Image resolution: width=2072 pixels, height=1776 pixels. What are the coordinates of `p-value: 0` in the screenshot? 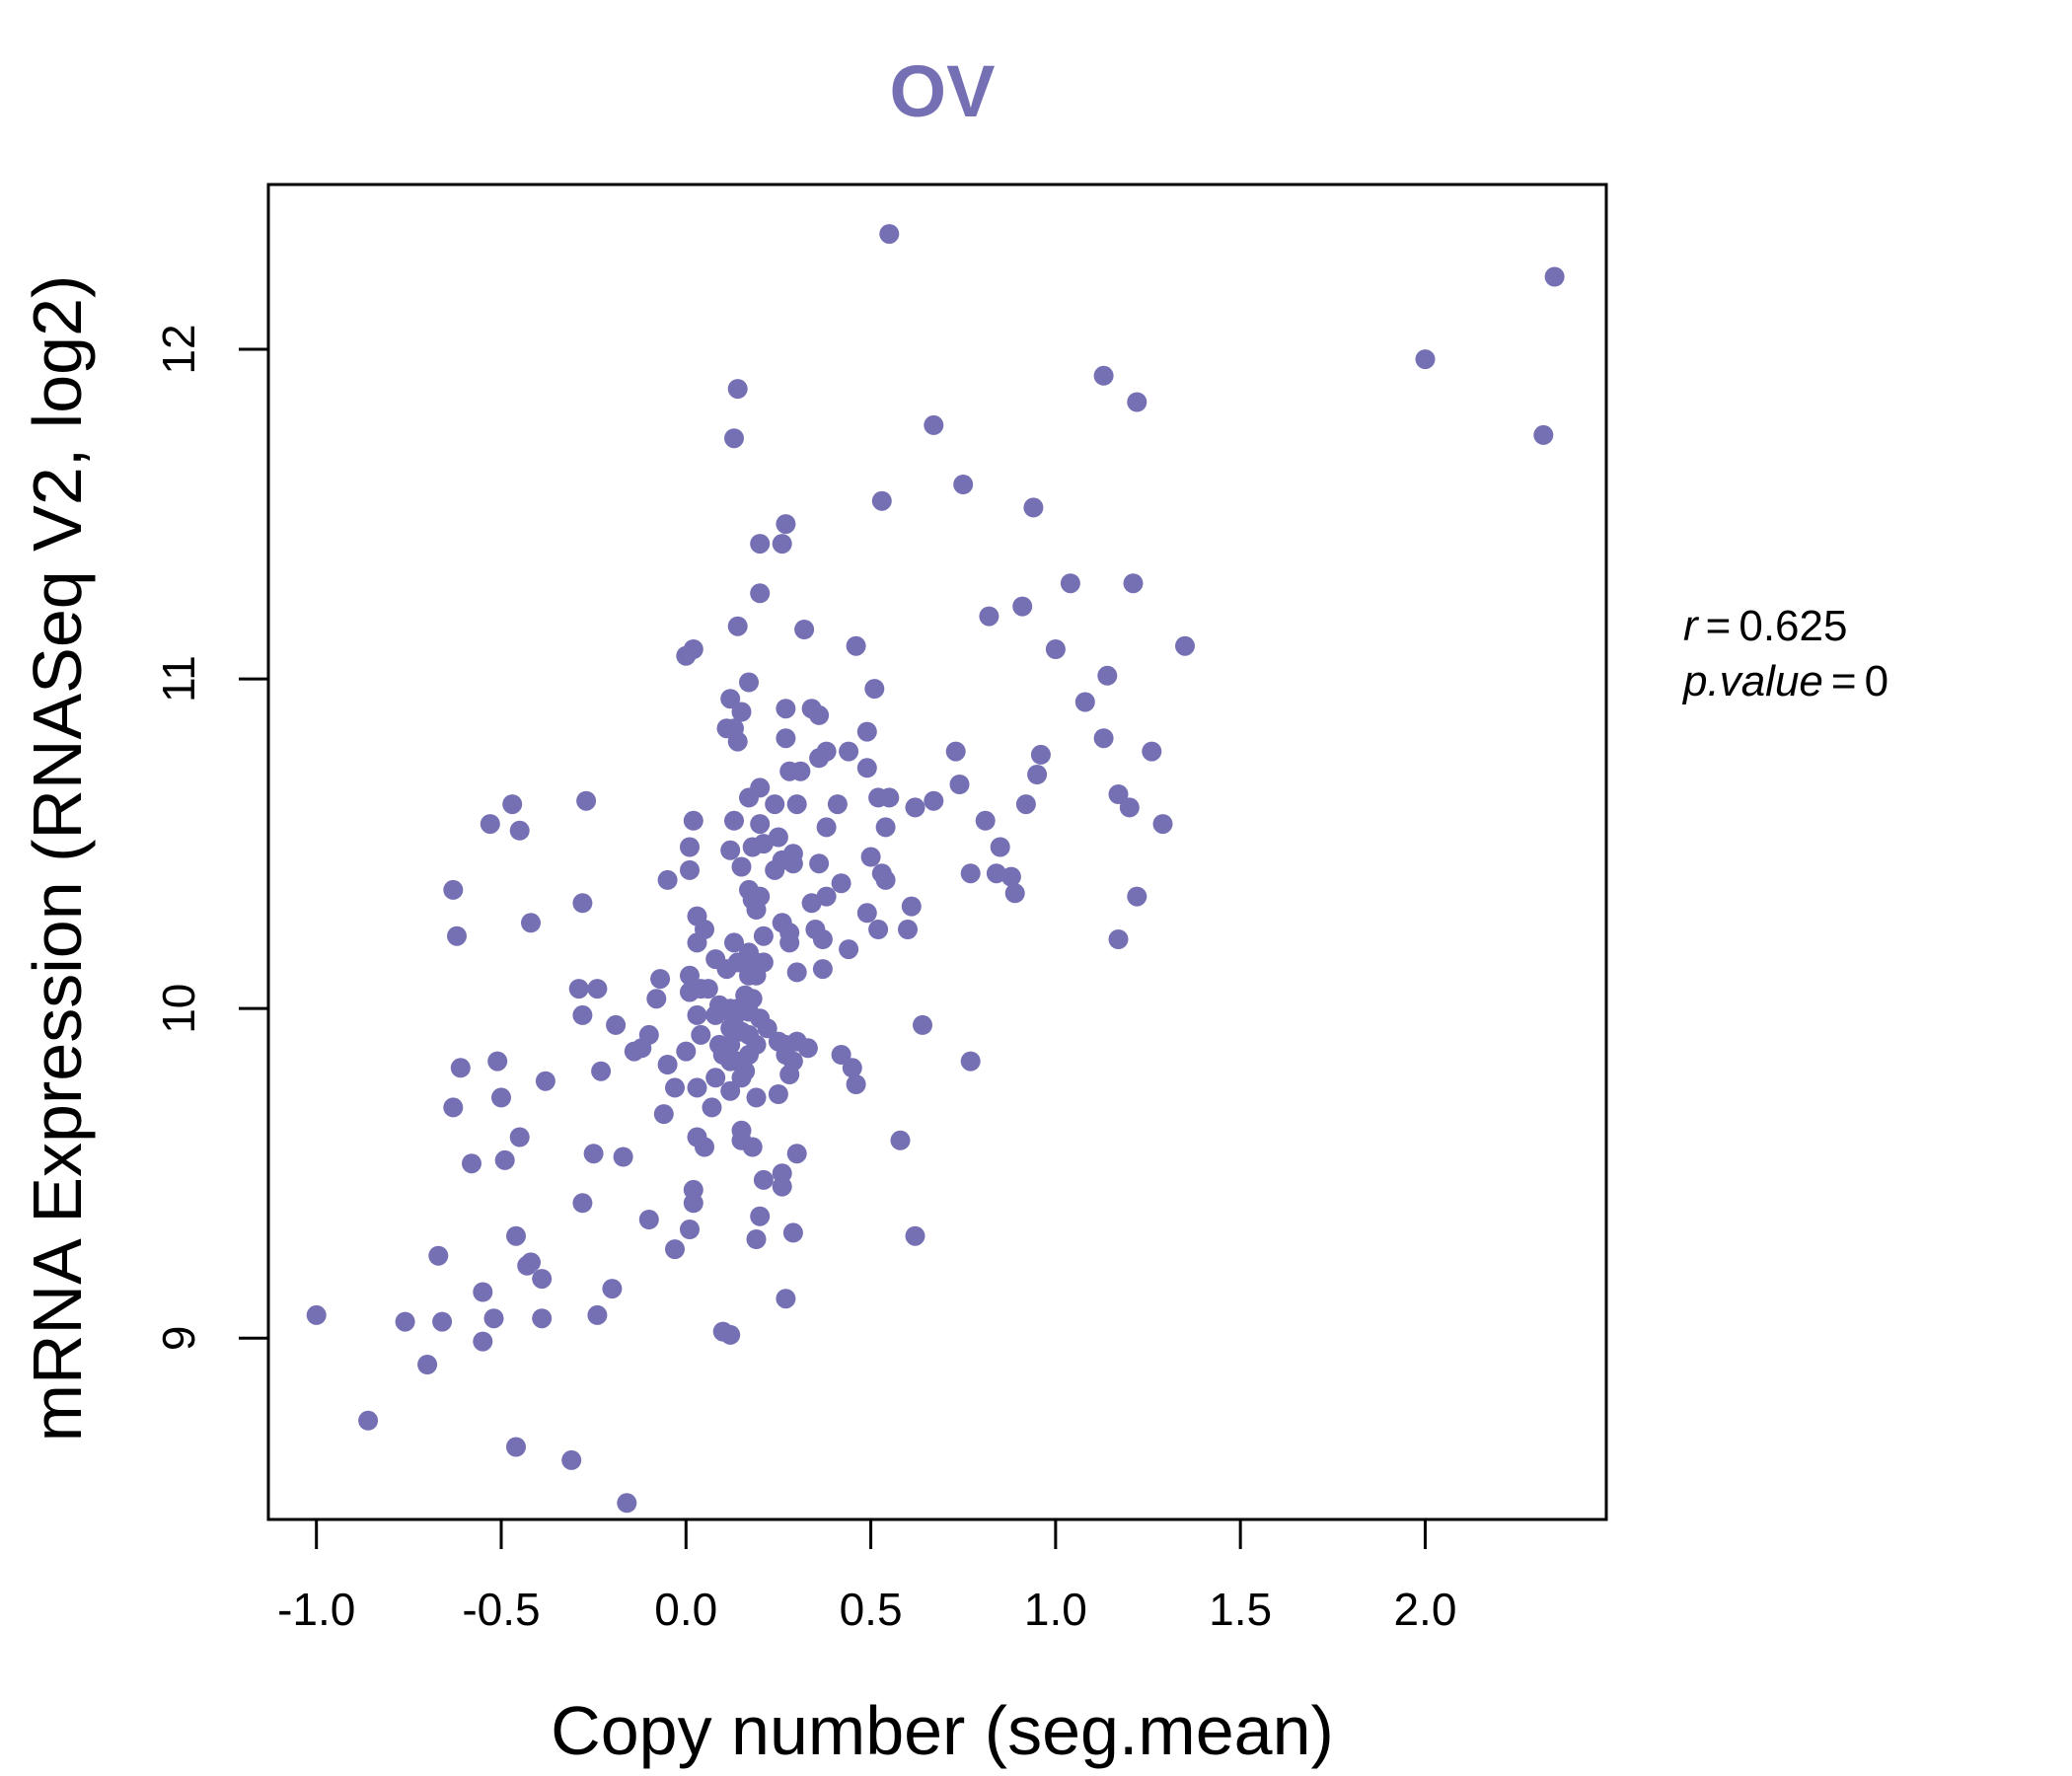 It's located at (1877, 681).